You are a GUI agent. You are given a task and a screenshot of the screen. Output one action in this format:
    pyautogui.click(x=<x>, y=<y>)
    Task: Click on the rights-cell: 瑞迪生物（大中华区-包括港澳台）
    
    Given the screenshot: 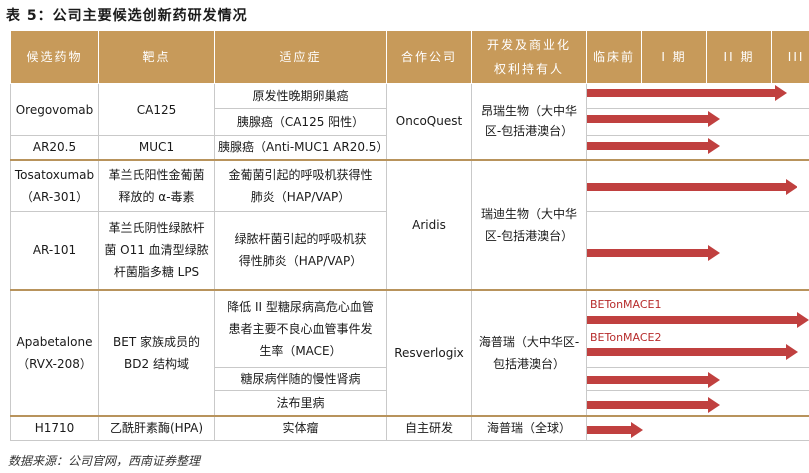 What is the action you would take?
    pyautogui.click(x=529, y=224)
    